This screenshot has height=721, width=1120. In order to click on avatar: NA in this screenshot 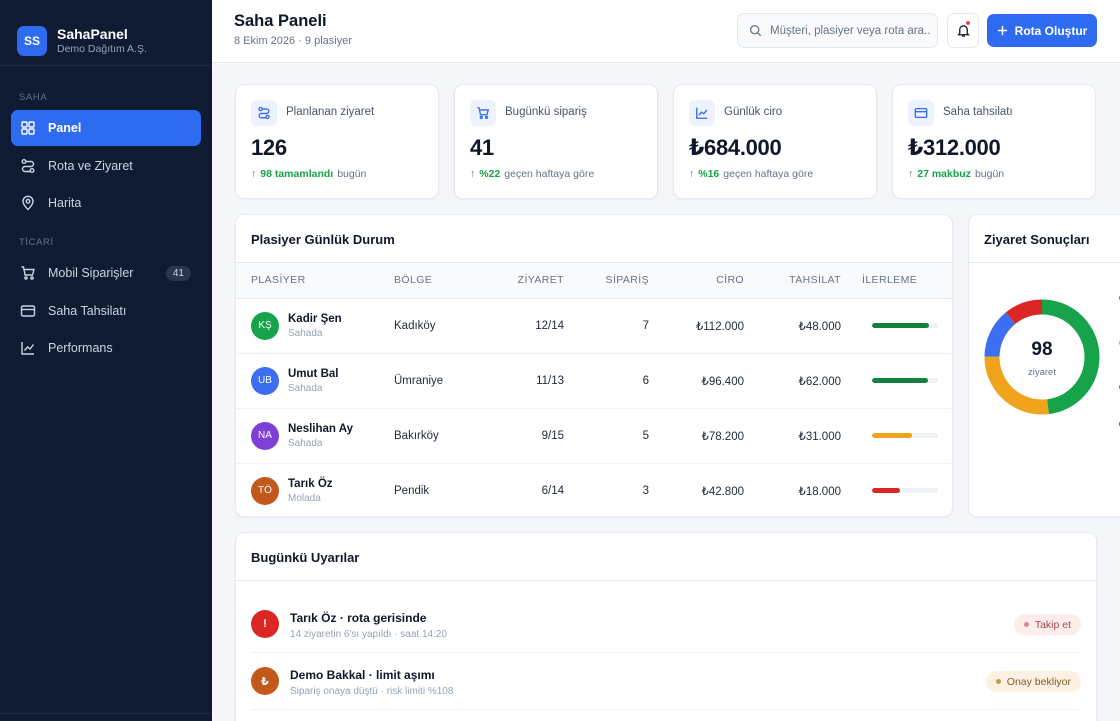, I will do `click(265, 435)`.